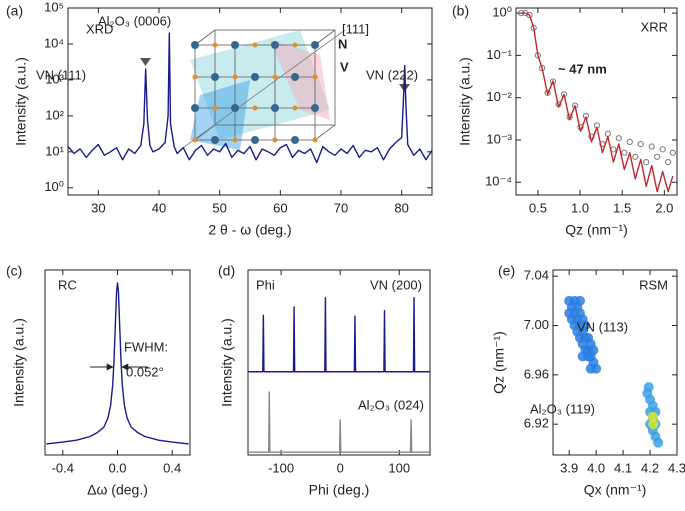  I want to click on annotation: RC, so click(67, 284).